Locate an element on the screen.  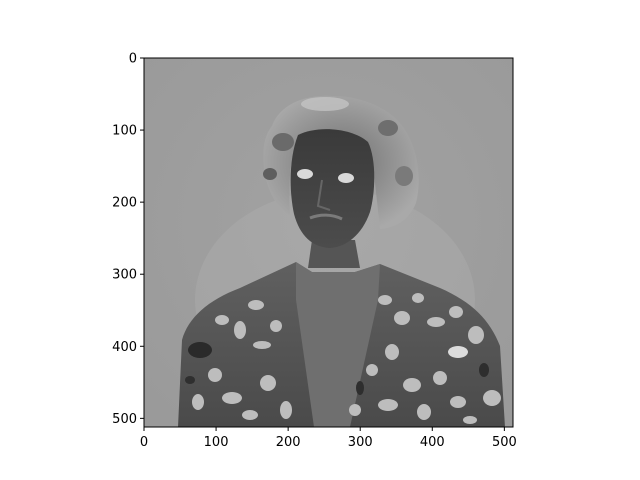
jacket-pattern is located at coordinates (343, 358).